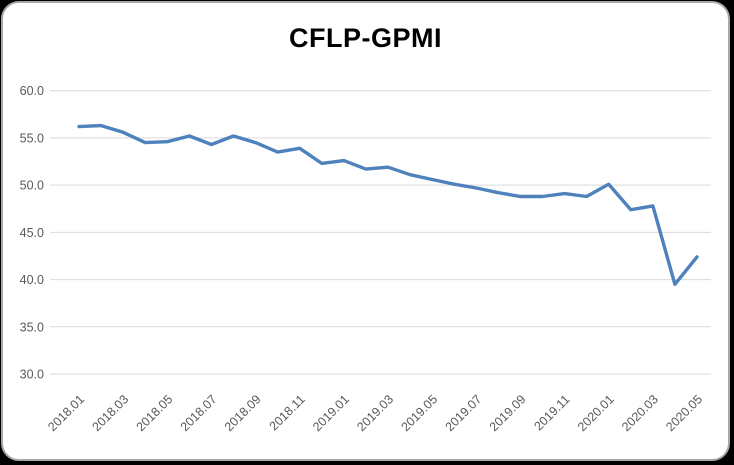 This screenshot has height=465, width=734. I want to click on x-axis-tick-label: 2018.01, so click(66, 413).